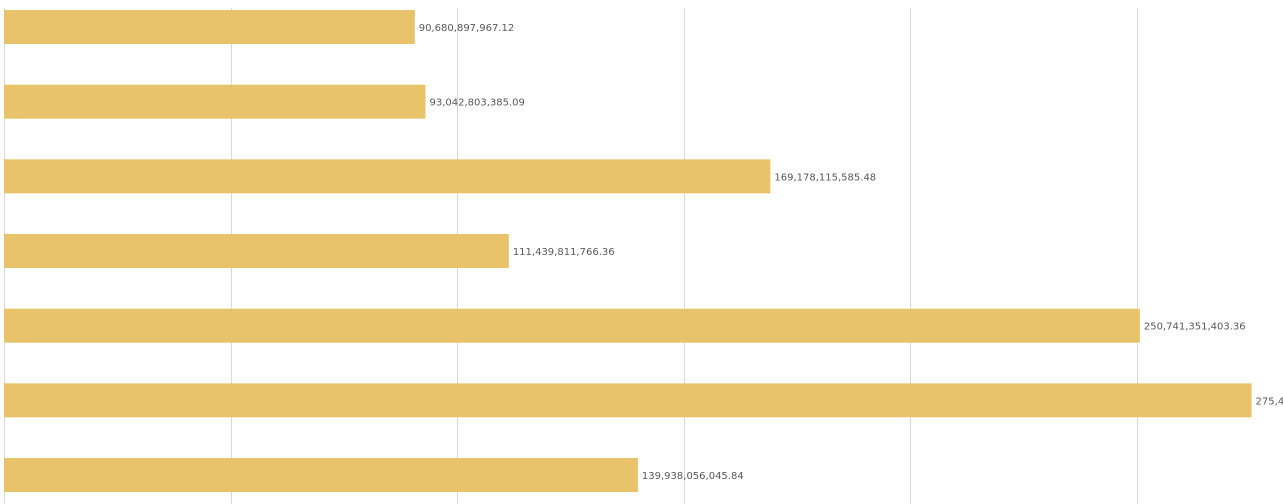  I want to click on data-label: 90,680,897,967.12, so click(466, 28).